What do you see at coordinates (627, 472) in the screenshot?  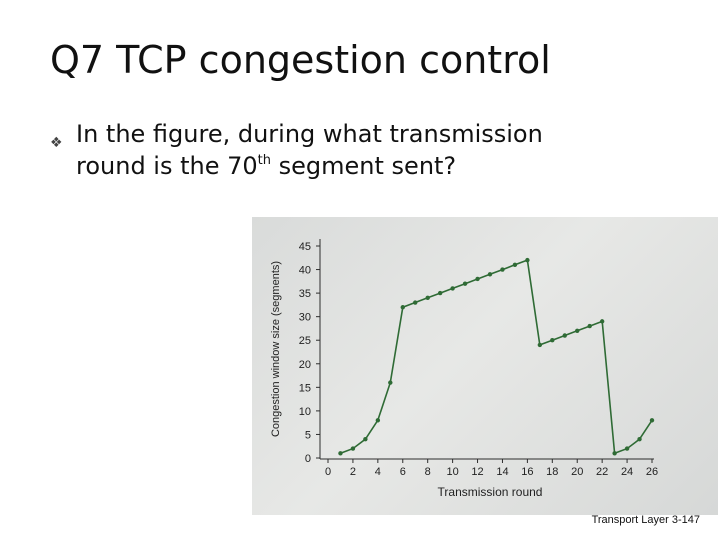 I see `x-tick-label: 24` at bounding box center [627, 472].